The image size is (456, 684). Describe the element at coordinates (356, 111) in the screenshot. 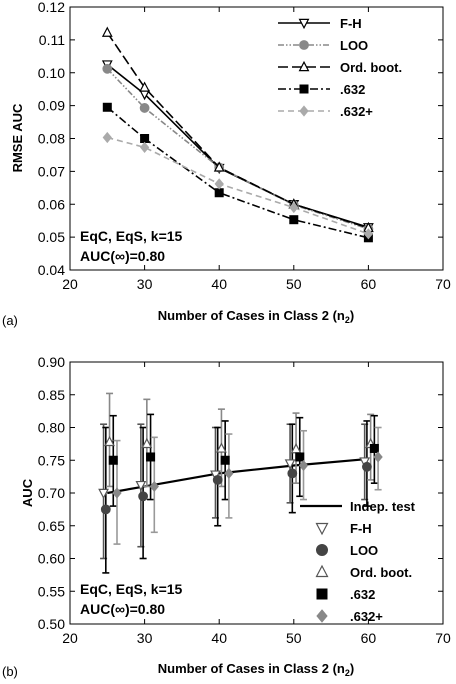

I see `legend-label: .632+` at that location.